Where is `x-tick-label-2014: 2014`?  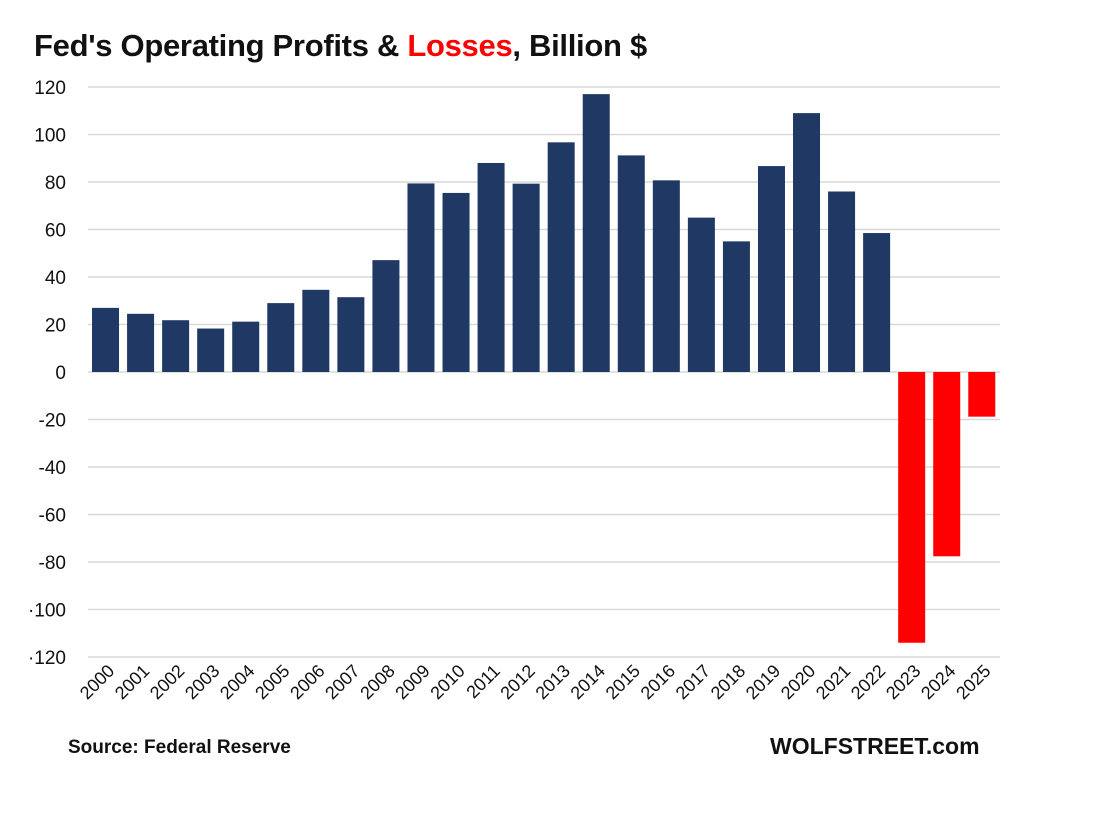
x-tick-label-2014: 2014 is located at coordinates (588, 682).